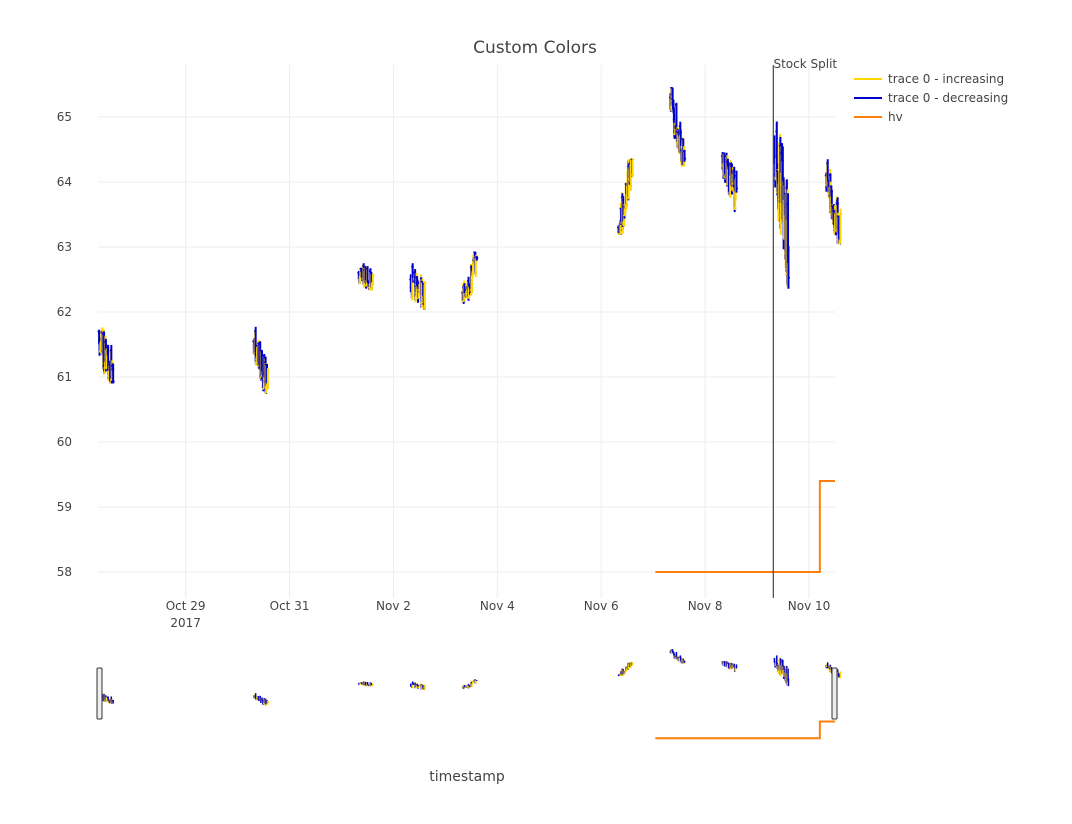 The width and height of the screenshot is (1072, 824). What do you see at coordinates (809, 606) in the screenshot?
I see `x-tick-label: Nov 10` at bounding box center [809, 606].